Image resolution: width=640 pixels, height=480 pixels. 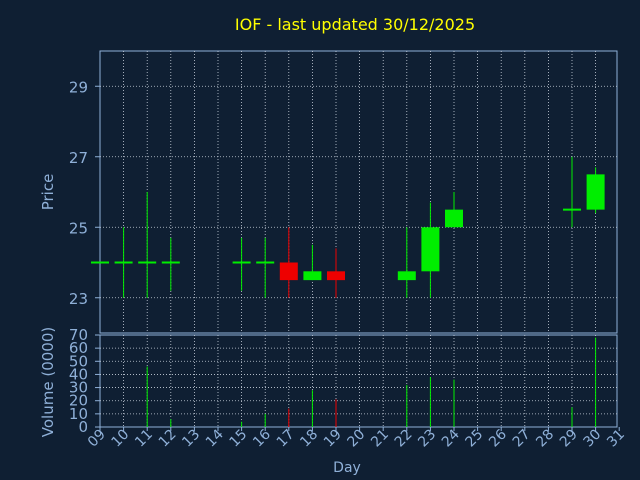 I want to click on x-axis-label: Day, so click(x=347, y=468).